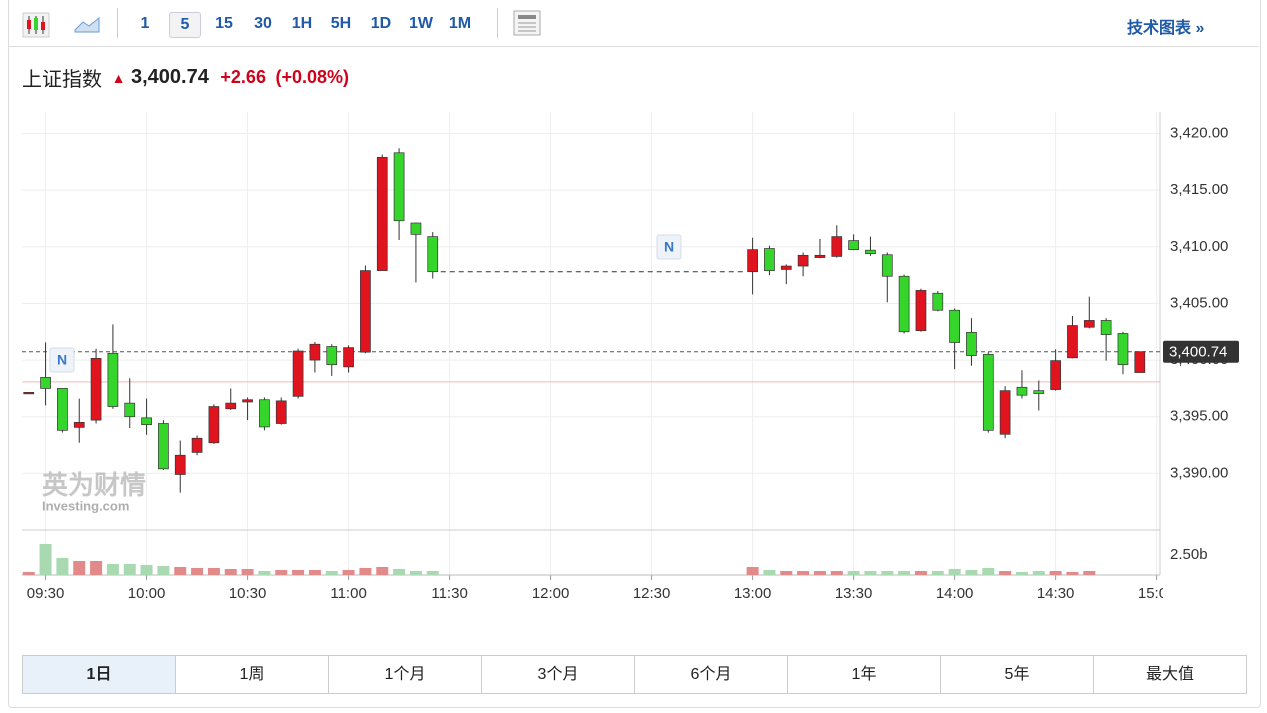 Image resolution: width=1267 pixels, height=713 pixels. Describe the element at coordinates (421, 23) in the screenshot. I see `interval-button: 1W` at that location.